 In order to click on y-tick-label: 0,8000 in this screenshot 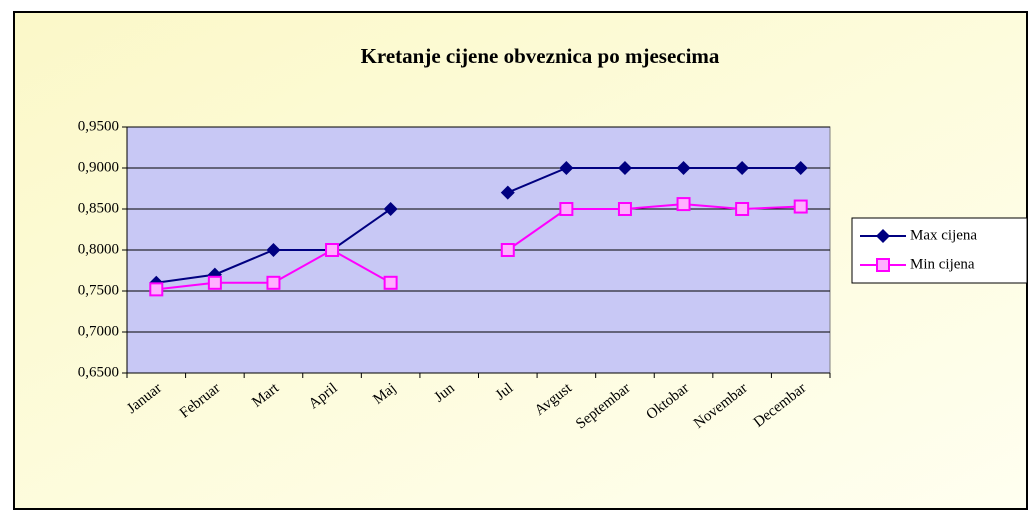, I will do `click(98, 249)`.